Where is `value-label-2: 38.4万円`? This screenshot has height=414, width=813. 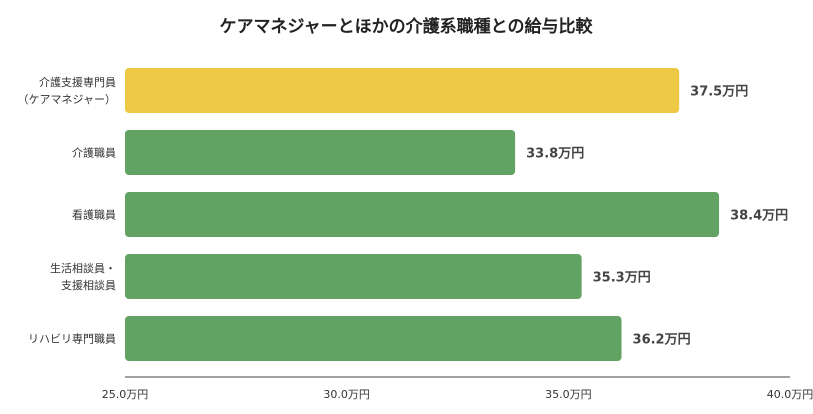 value-label-2: 38.4万円 is located at coordinates (759, 216).